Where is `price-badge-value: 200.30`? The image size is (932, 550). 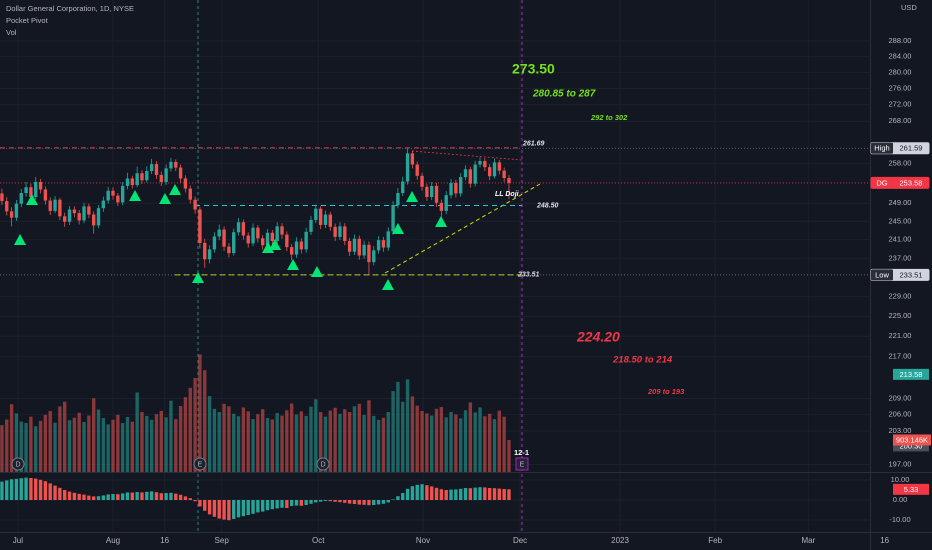 price-badge-value: 200.30 is located at coordinates (911, 445).